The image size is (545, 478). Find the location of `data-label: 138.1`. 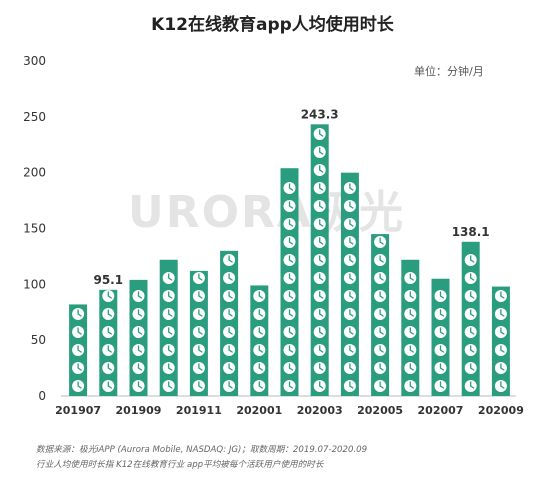

data-label: 138.1 is located at coordinates (471, 232).